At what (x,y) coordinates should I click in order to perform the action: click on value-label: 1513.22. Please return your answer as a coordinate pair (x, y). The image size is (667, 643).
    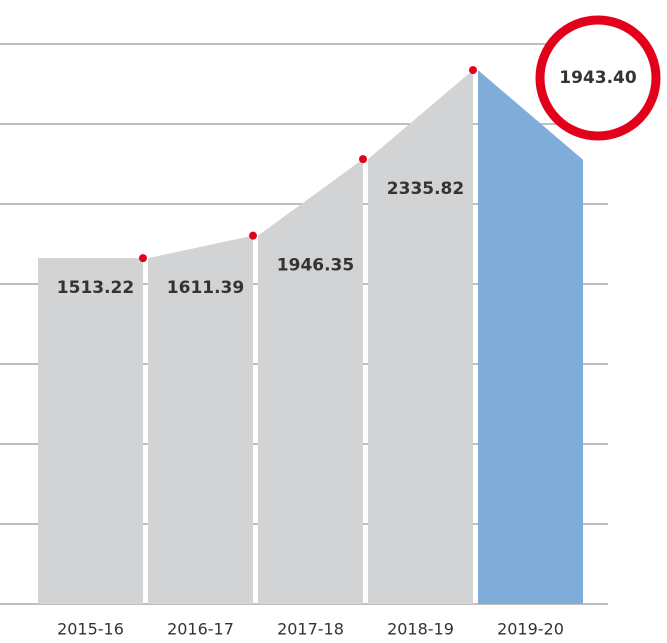
    Looking at the image, I should click on (95, 288).